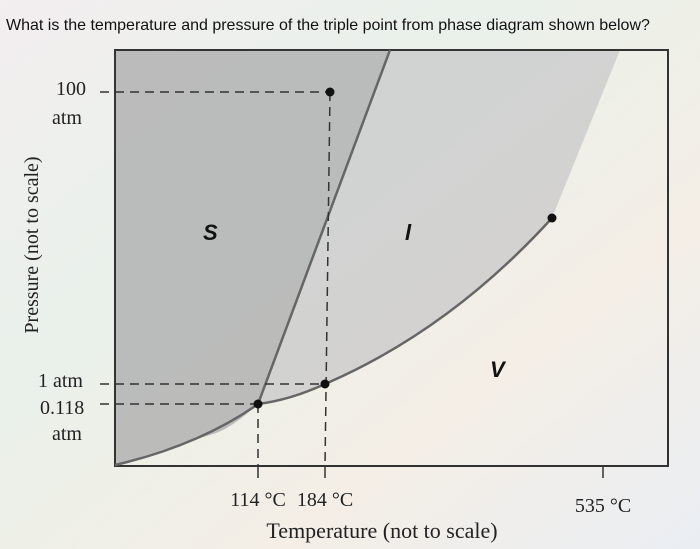 The image size is (700, 549). I want to click on guide-line, so click(327, 279).